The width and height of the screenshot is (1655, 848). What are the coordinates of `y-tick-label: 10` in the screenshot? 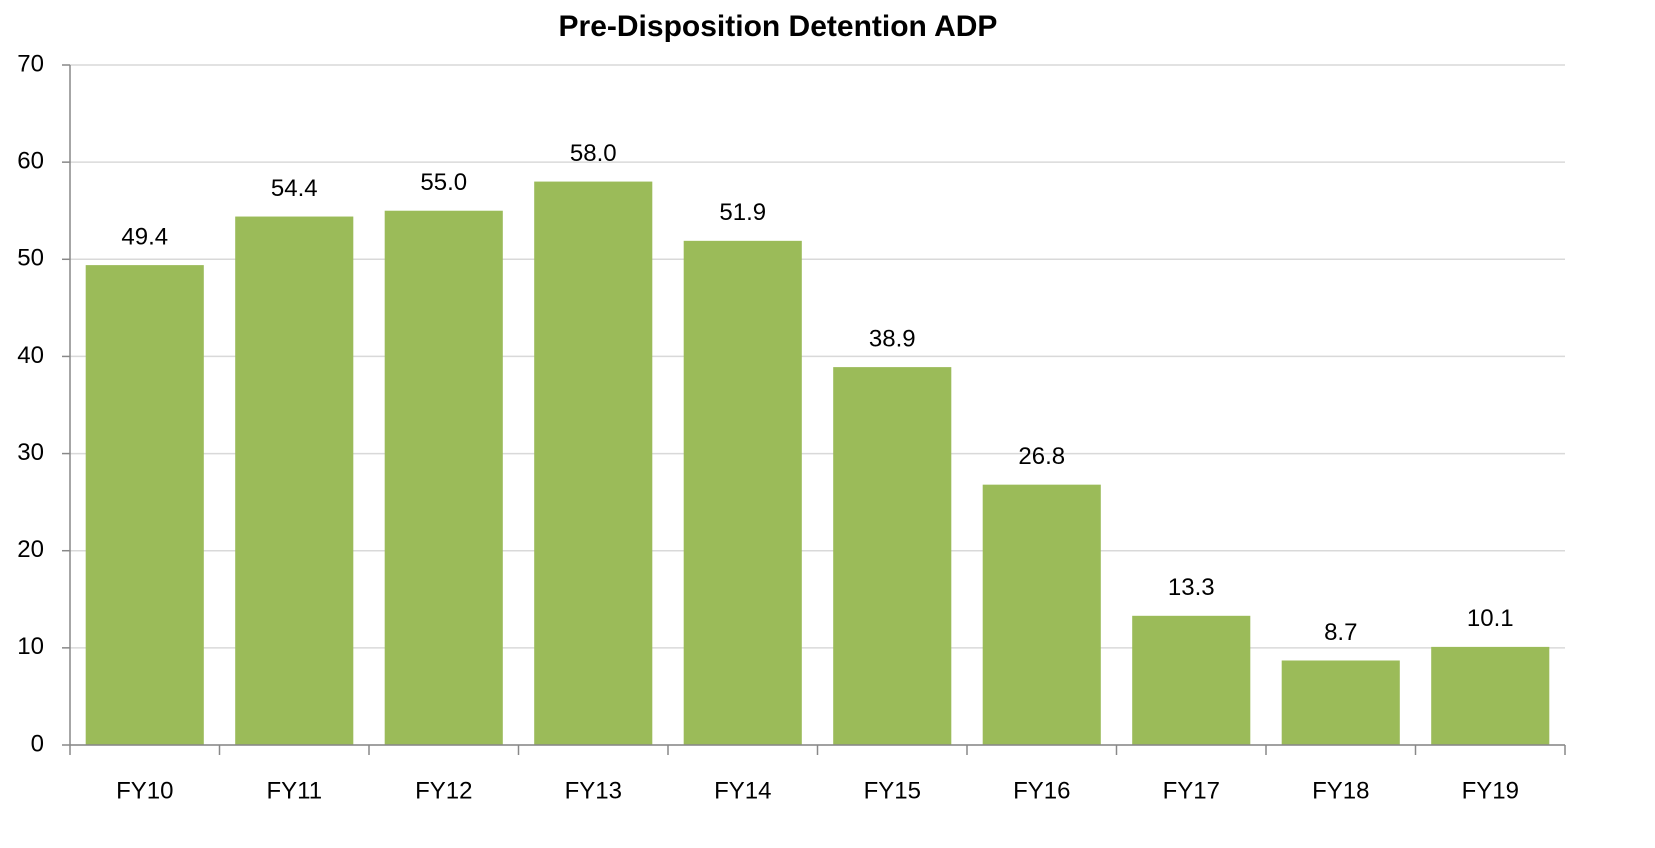 It's located at (30, 646).